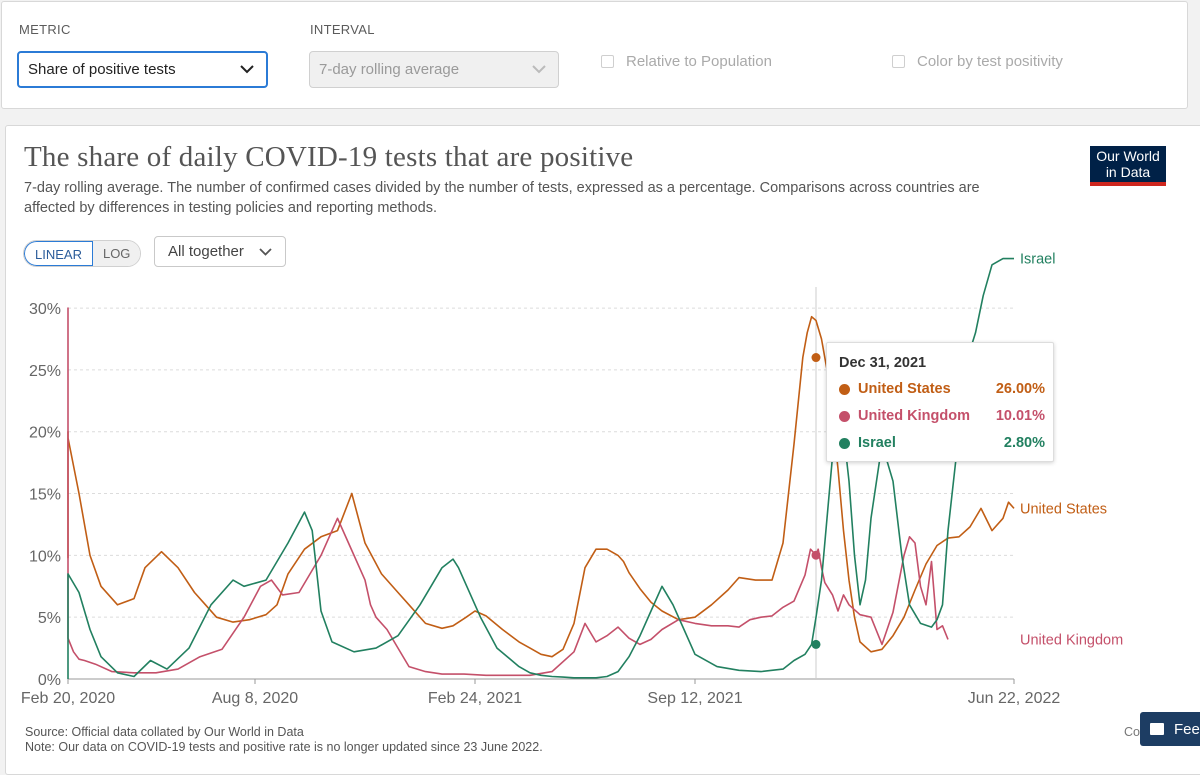 The image size is (1200, 775). I want to click on uk-dot-icon, so click(844, 416).